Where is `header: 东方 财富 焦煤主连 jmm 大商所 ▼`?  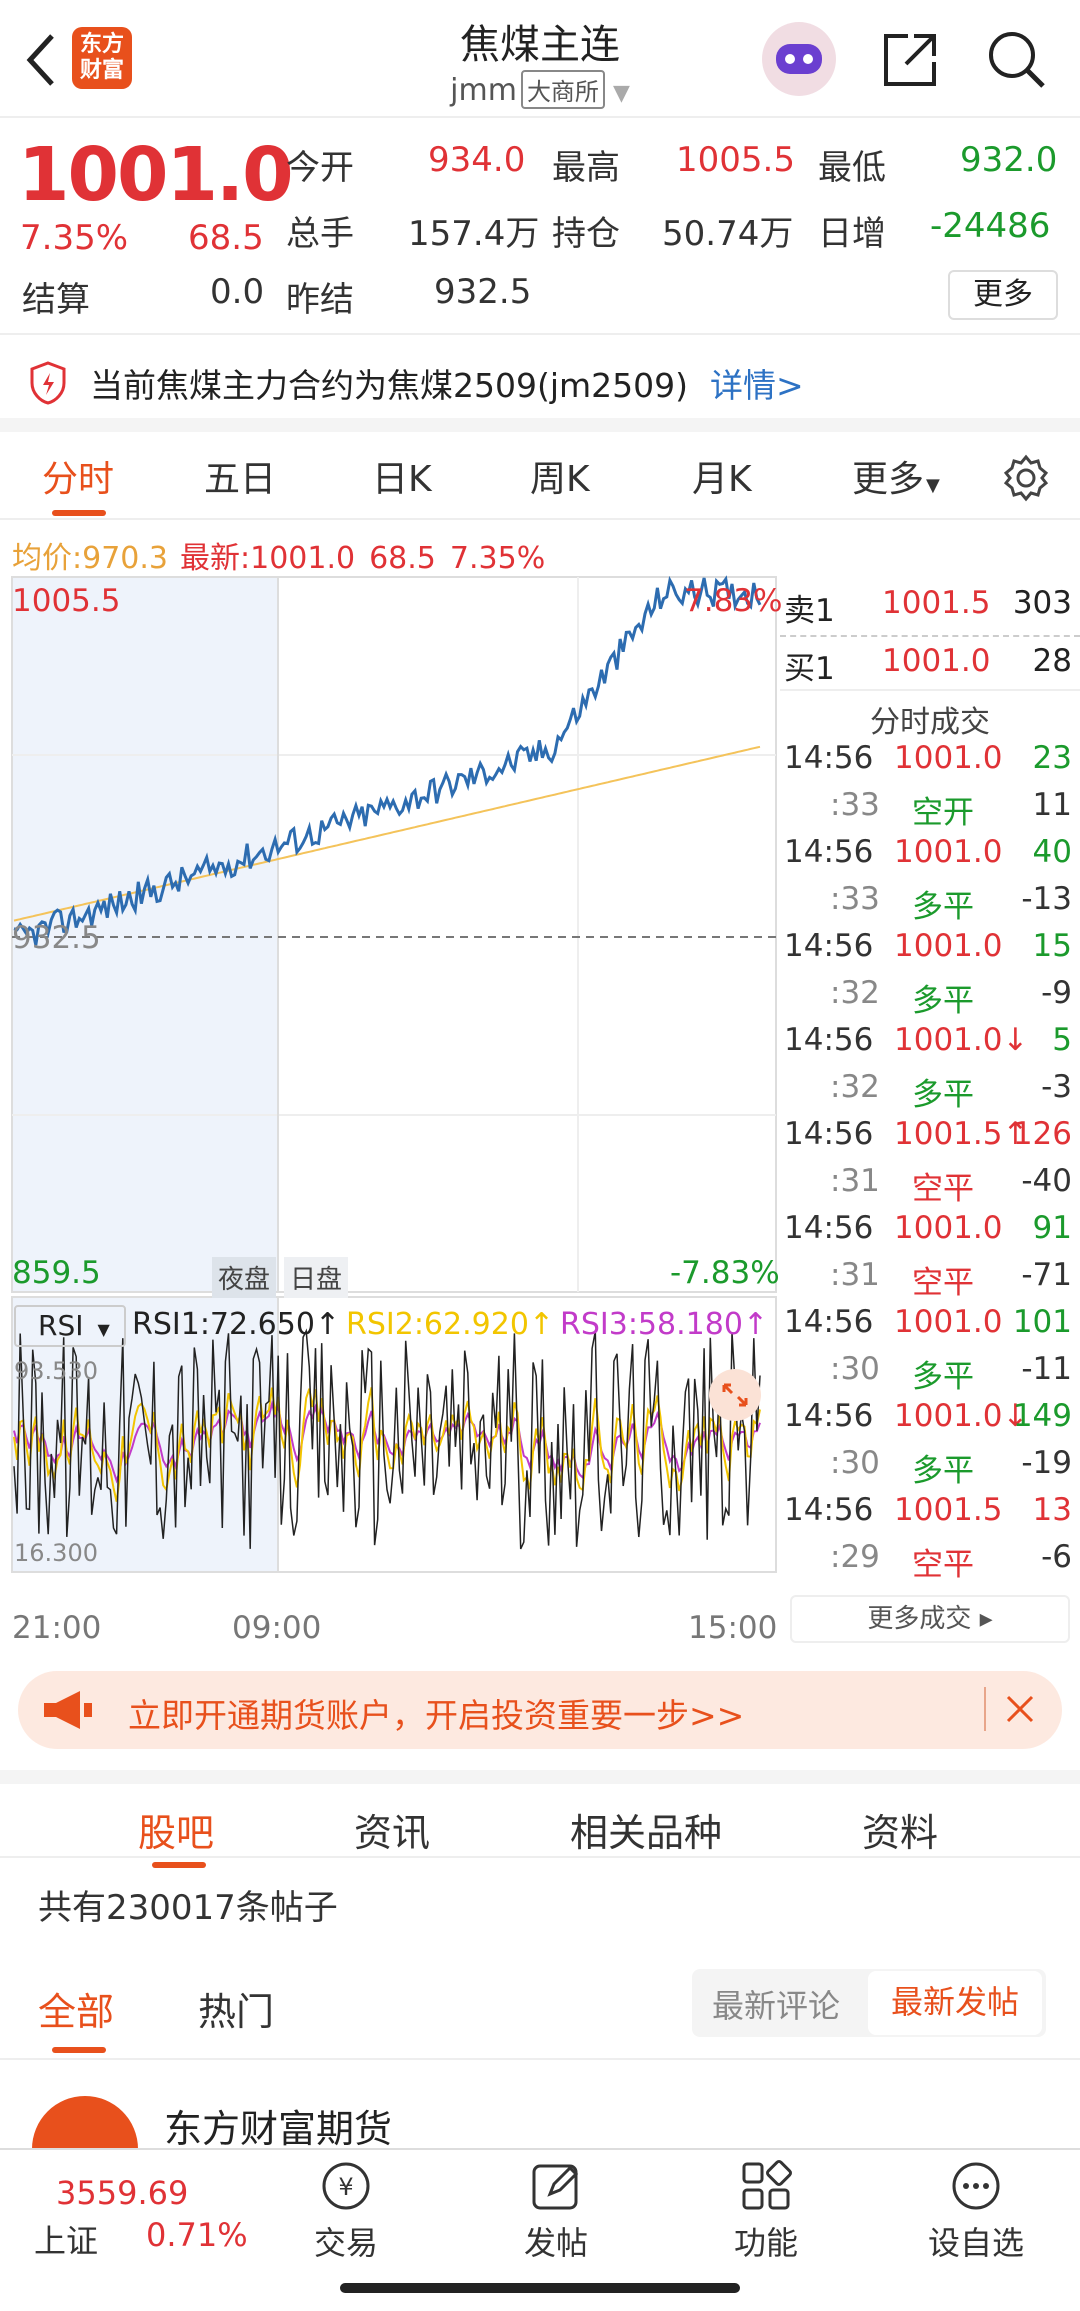
header: 东方 财富 焦煤主连 jmm 大商所 ▼ is located at coordinates (540, 59).